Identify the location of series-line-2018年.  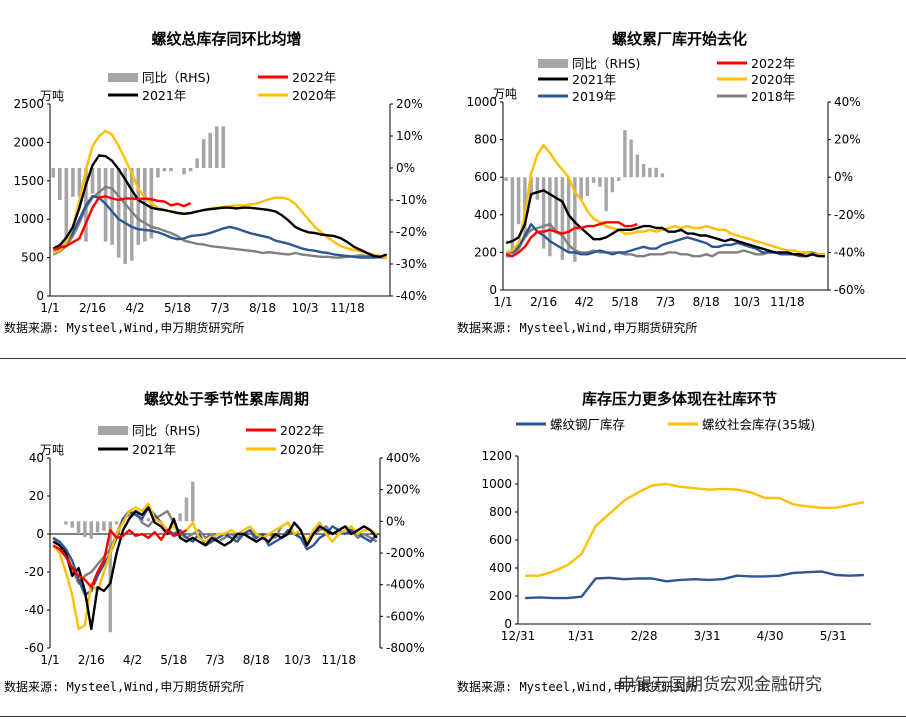
(219, 222).